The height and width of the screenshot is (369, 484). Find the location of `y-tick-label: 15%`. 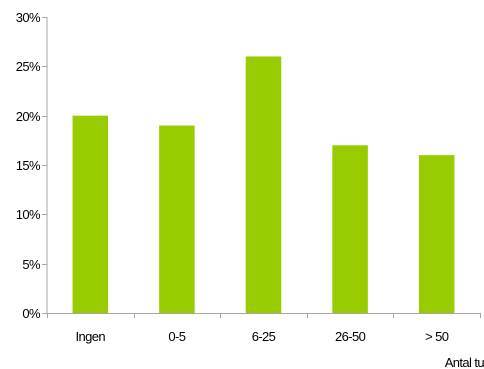

y-tick-label: 15% is located at coordinates (28, 165).